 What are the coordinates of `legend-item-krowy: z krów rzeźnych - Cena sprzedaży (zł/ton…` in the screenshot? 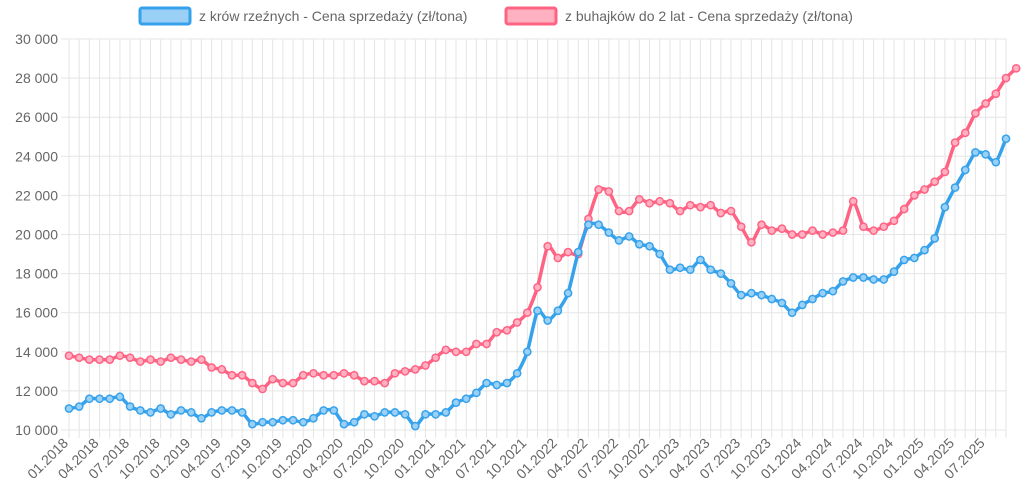 It's located at (302, 16).